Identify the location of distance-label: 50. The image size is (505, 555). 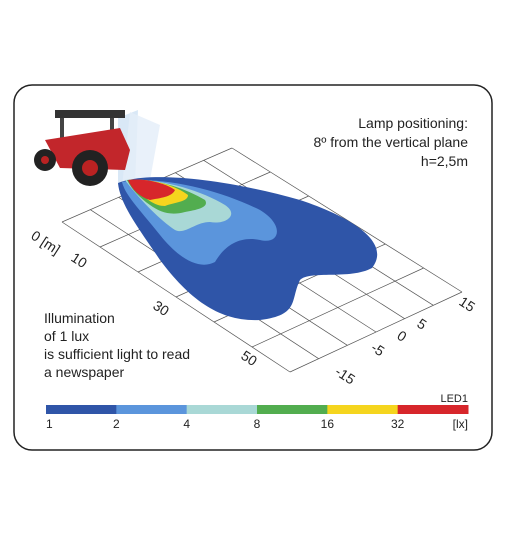
(249, 358).